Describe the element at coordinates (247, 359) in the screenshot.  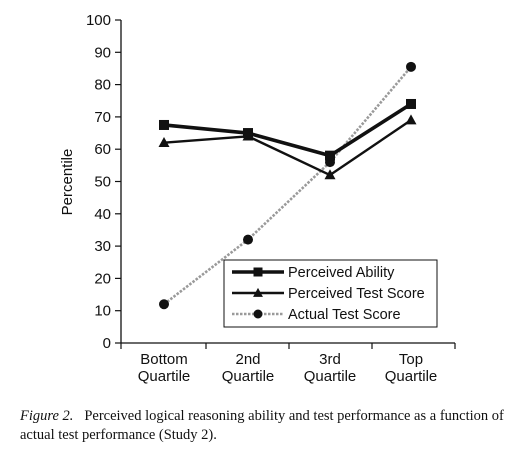
I see `x-tick-label: 2nd` at that location.